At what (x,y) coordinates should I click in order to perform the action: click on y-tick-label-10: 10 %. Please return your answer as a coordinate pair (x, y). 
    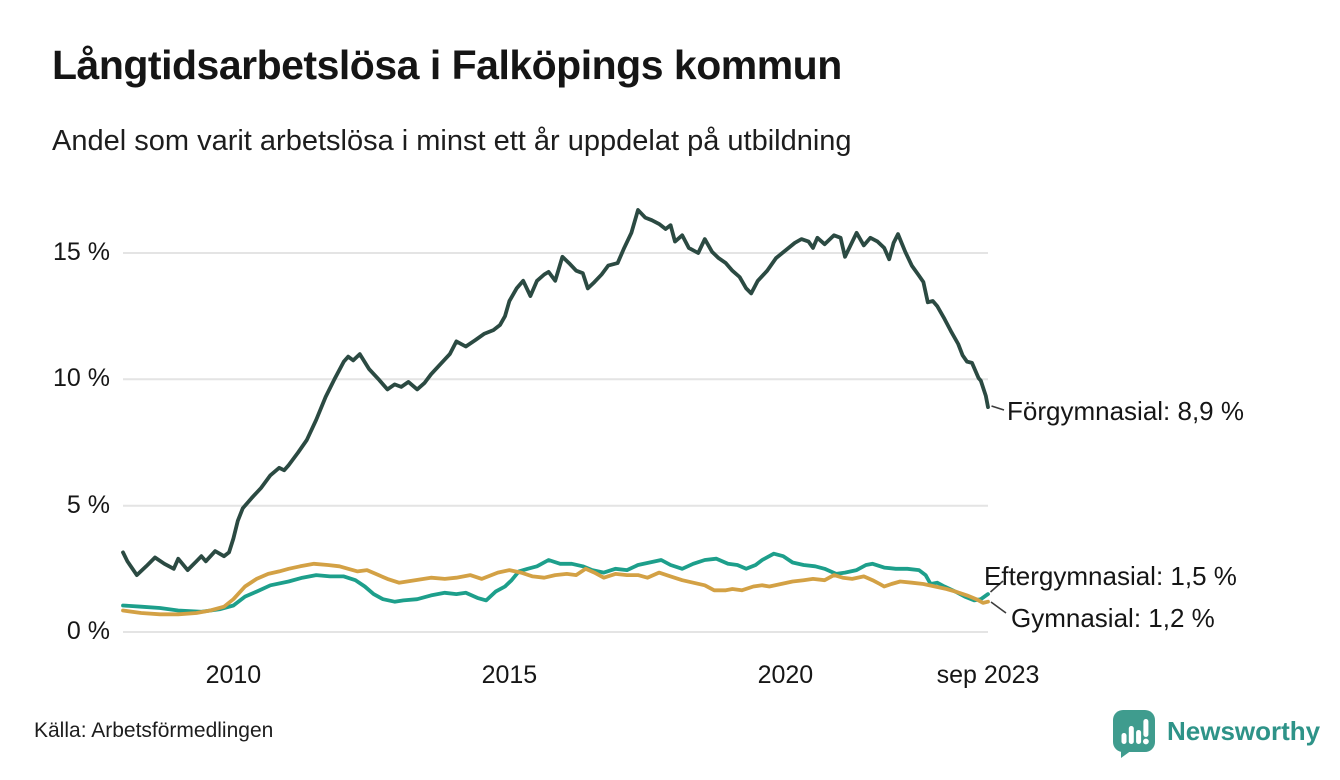
    Looking at the image, I should click on (81, 378).